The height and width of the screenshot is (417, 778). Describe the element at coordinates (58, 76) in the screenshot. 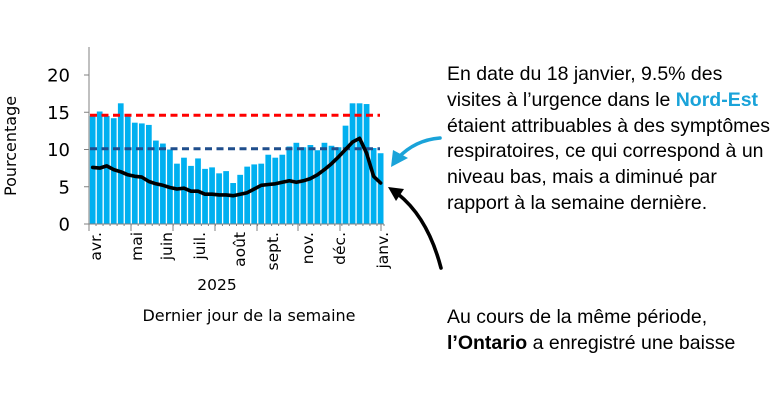

I see `y-tick-label: 20` at that location.